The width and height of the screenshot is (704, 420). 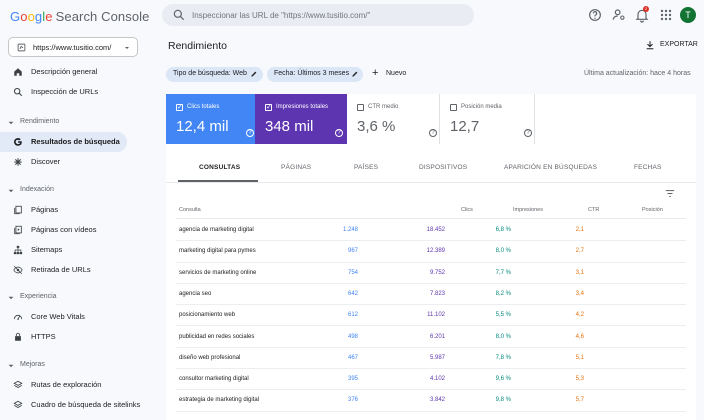 I want to click on ctr-cell: 6,8 %, so click(x=503, y=230).